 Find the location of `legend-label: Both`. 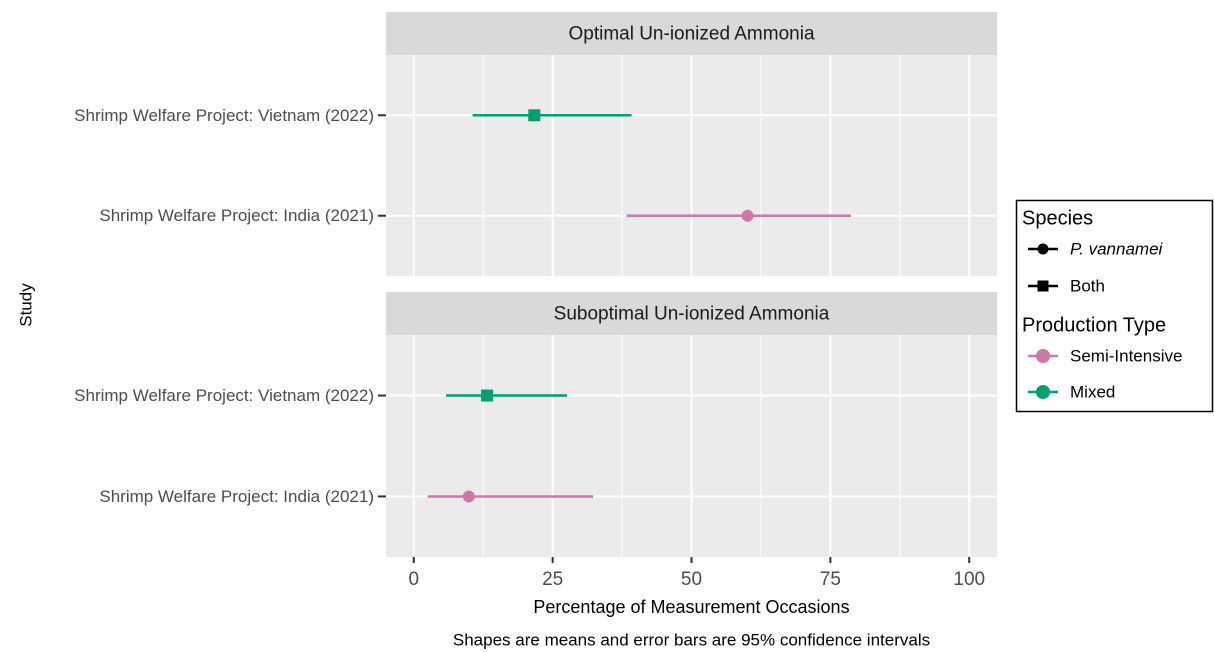

legend-label: Both is located at coordinates (1087, 285).